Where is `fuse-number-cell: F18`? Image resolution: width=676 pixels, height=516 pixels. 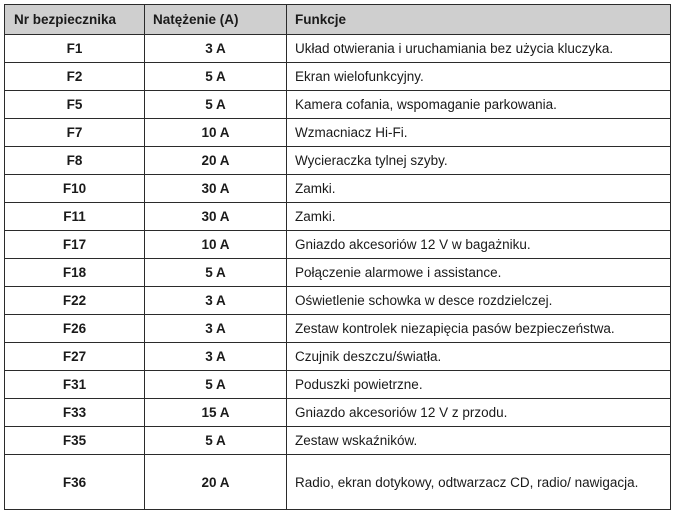 fuse-number-cell: F18 is located at coordinates (74, 272).